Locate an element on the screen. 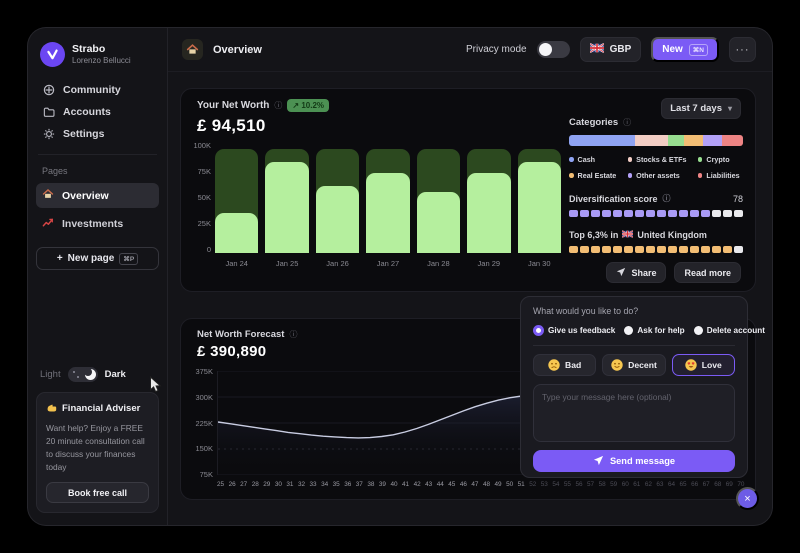 The image size is (800, 553). x-tick-label: 41 is located at coordinates (406, 484).